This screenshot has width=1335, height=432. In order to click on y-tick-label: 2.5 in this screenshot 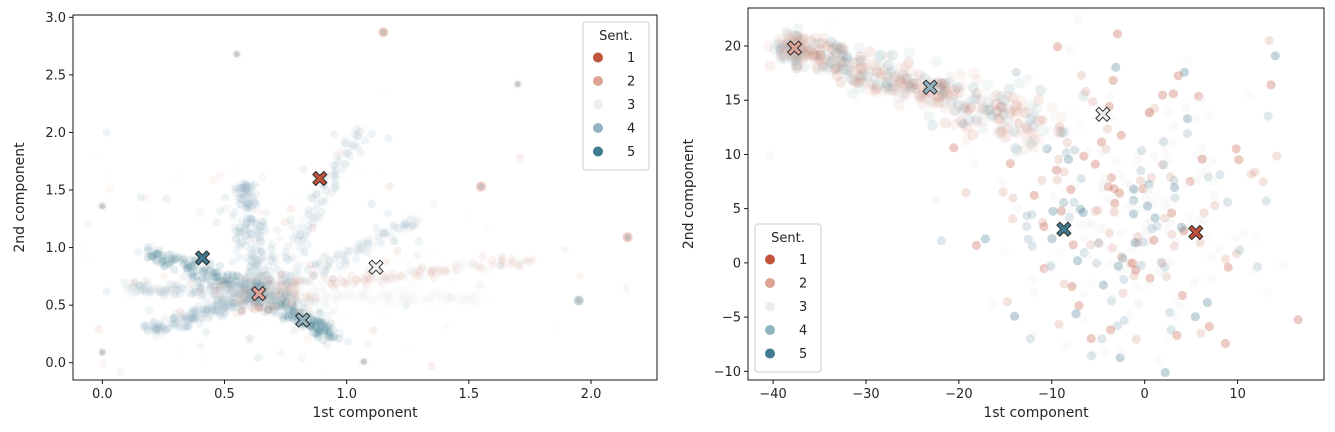, I will do `click(55, 75)`.